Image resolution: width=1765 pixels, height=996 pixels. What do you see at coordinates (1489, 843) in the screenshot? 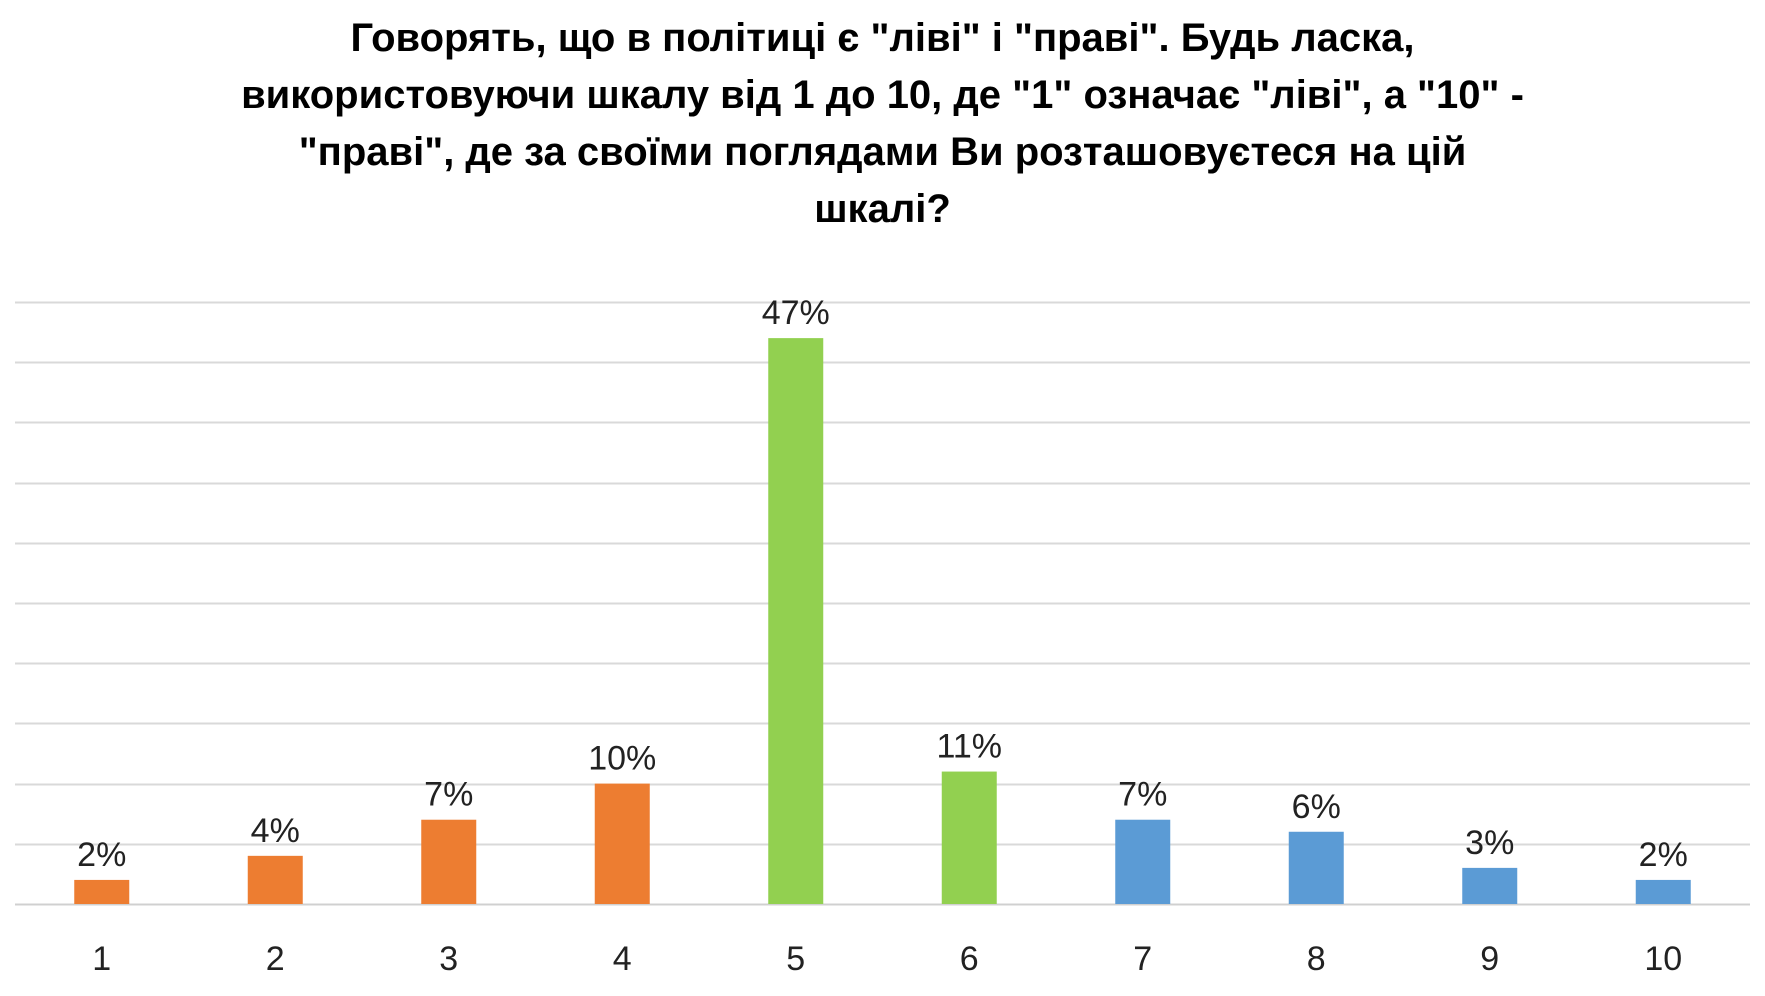
I see `data-label-9: 3%` at bounding box center [1489, 843].